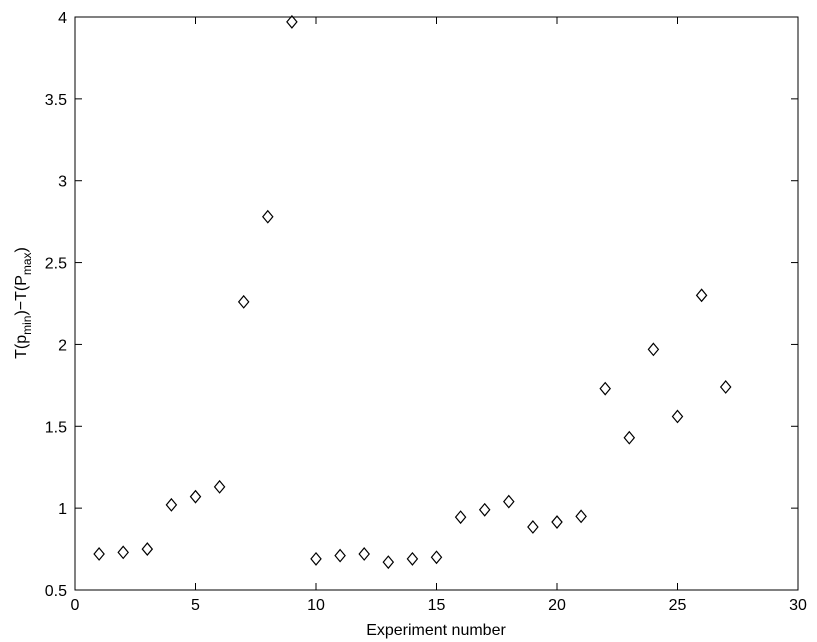 Image resolution: width=817 pixels, height=642 pixels. I want to click on x-tick-label: 20, so click(557, 605).